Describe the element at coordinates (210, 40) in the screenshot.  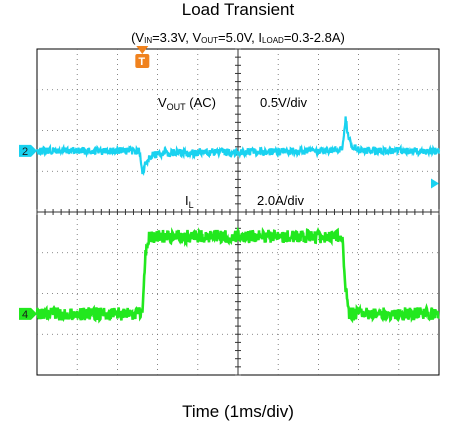
I see `subtitle-subscript-3: OUT` at that location.